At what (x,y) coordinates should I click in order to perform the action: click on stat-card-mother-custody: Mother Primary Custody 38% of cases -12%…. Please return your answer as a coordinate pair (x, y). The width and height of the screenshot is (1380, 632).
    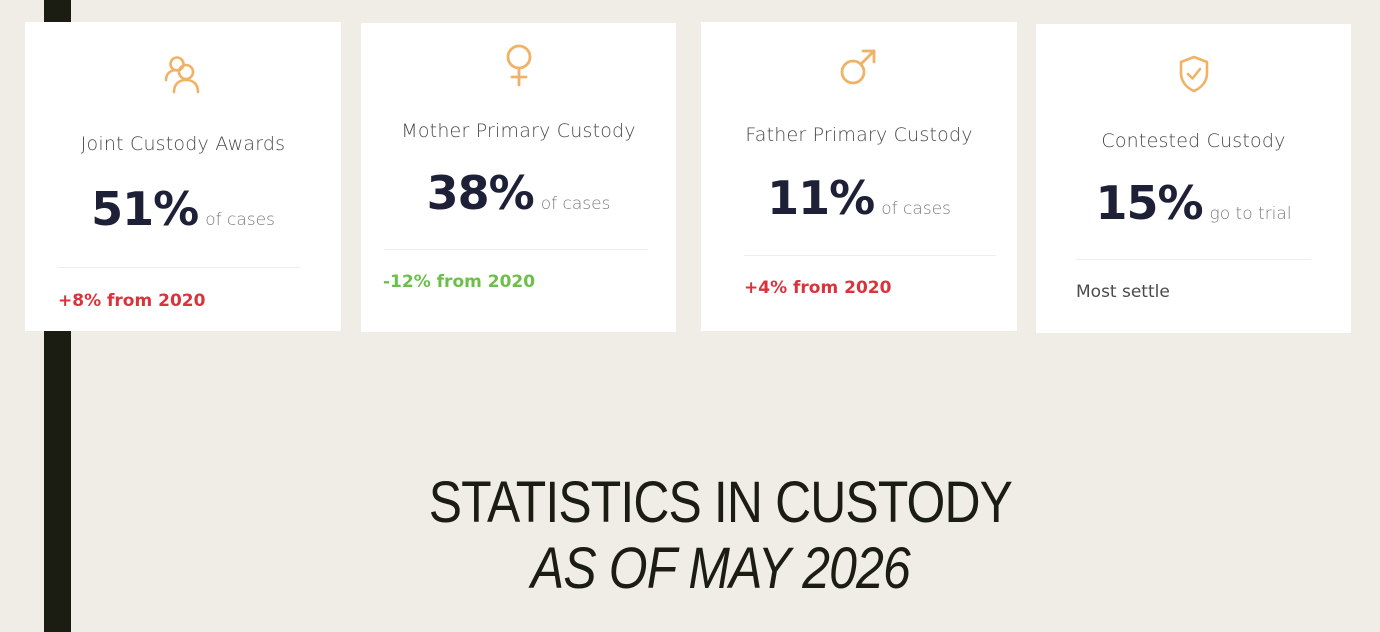
    Looking at the image, I should click on (518, 177).